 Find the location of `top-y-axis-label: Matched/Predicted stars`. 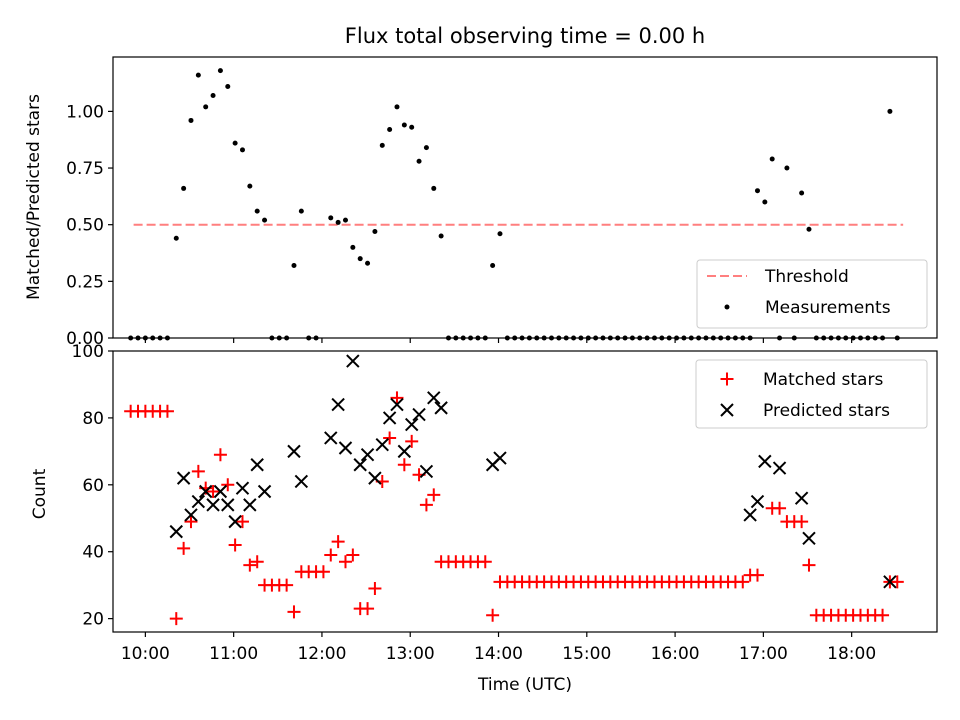

top-y-axis-label: Matched/Predicted stars is located at coordinates (34, 197).